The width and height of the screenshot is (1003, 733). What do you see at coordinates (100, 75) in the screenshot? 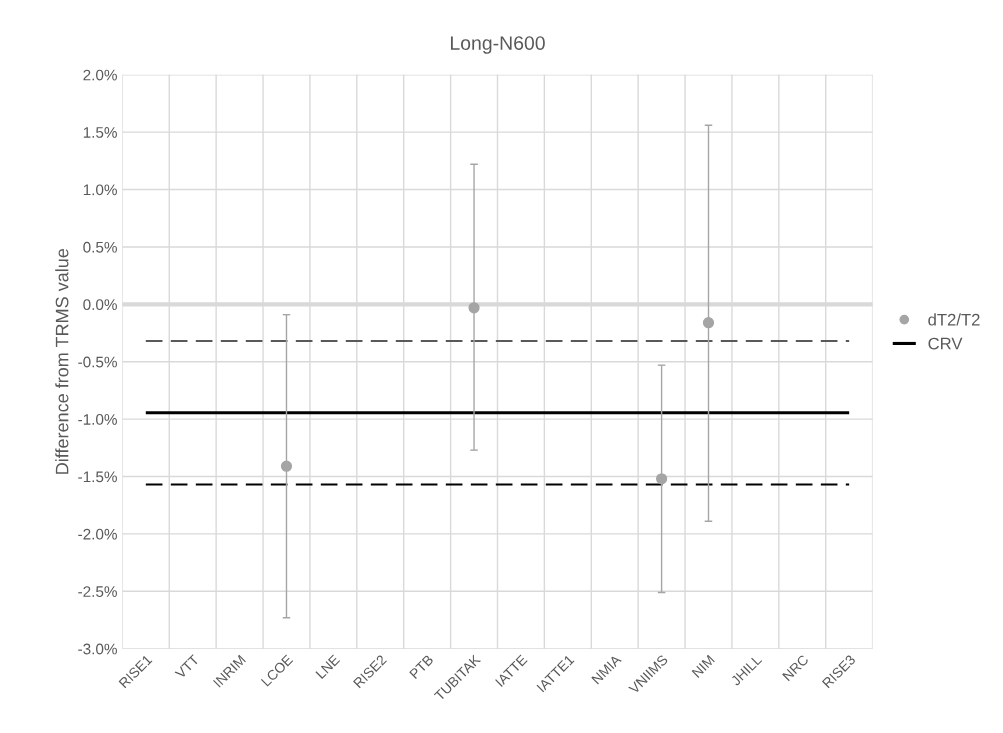
I see `y-tick-label: 2.0%` at bounding box center [100, 75].